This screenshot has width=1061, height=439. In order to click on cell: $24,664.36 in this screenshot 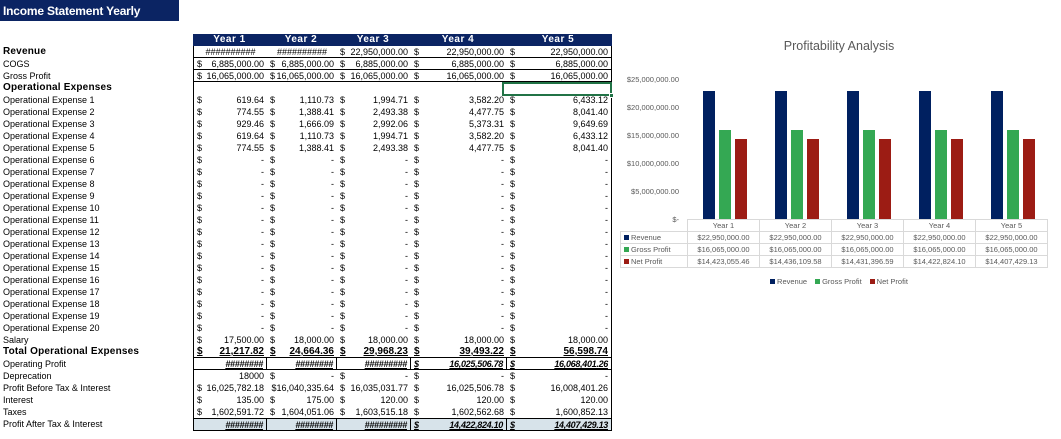, I will do `click(302, 351)`.